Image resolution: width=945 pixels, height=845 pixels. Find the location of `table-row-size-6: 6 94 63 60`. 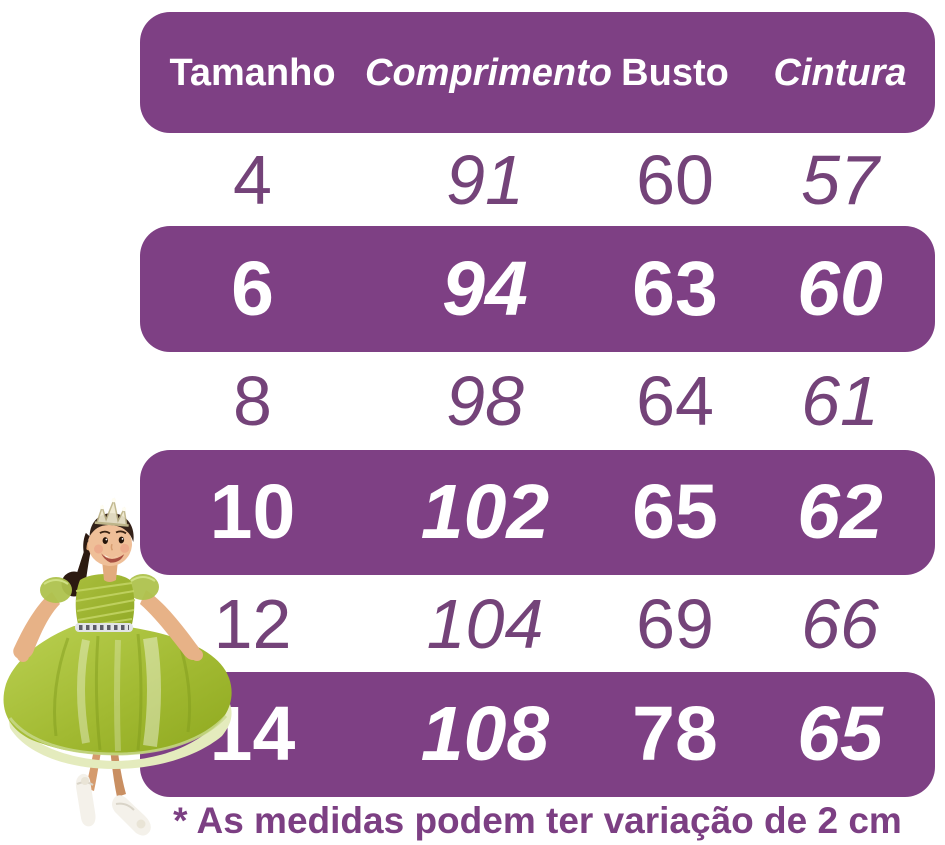

table-row-size-6: 6 94 63 60 is located at coordinates (537, 289).